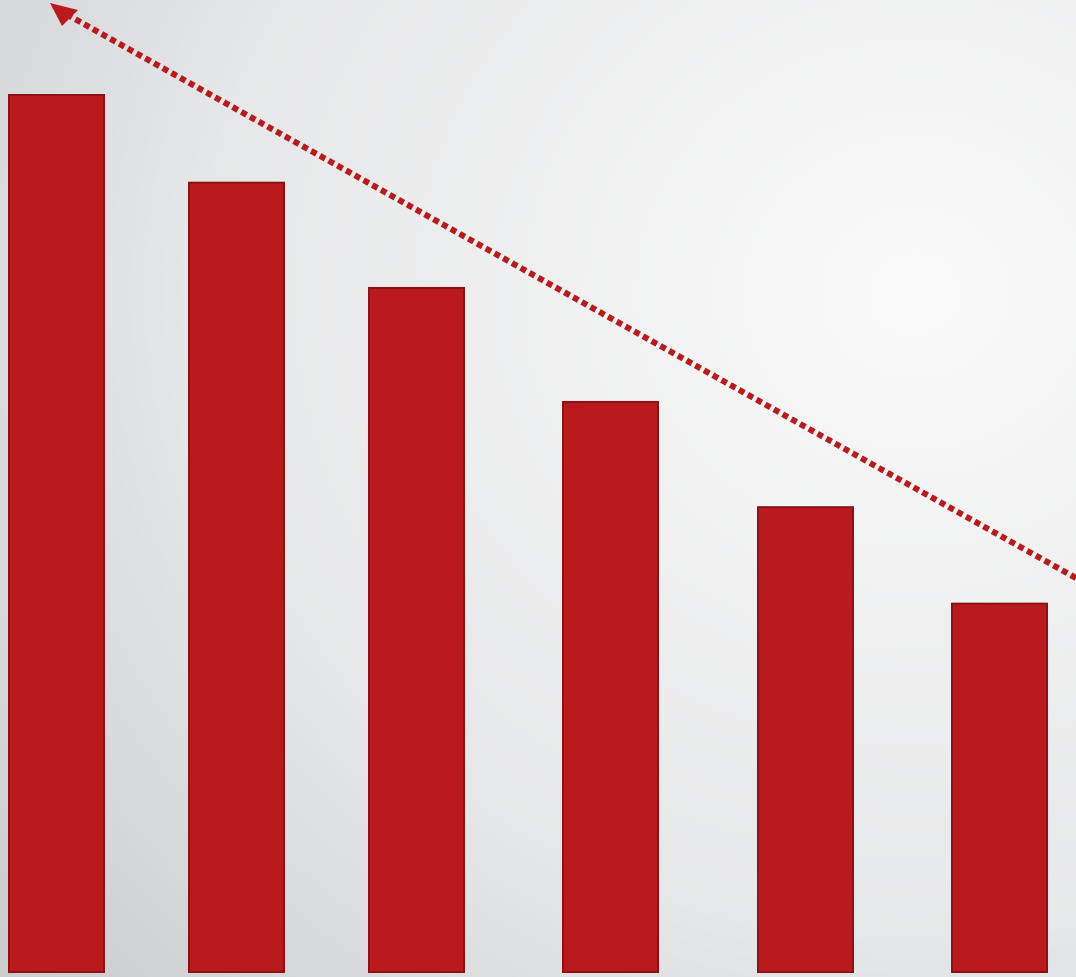 The width and height of the screenshot is (1076, 977). I want to click on trend-arrow-head, so click(64, 14).